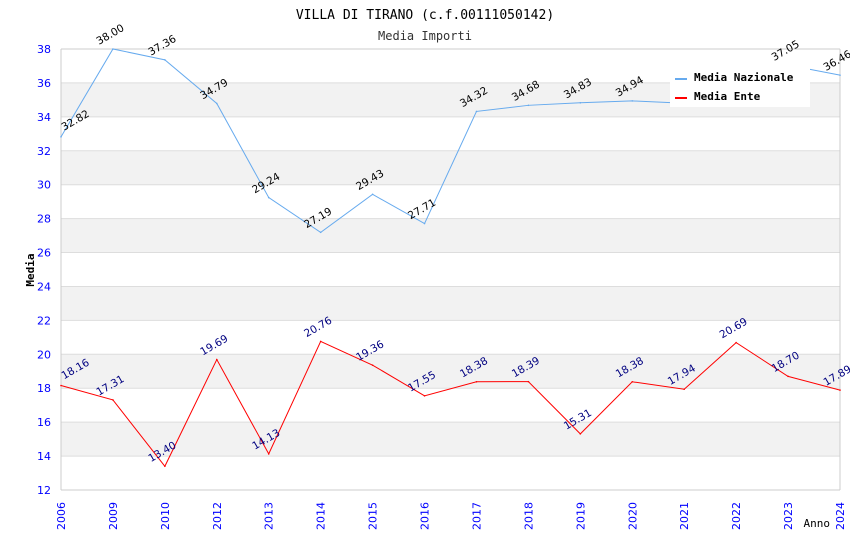 The height and width of the screenshot is (550, 850). Describe the element at coordinates (113, 516) in the screenshot. I see `x-tick-label: 2009` at that location.